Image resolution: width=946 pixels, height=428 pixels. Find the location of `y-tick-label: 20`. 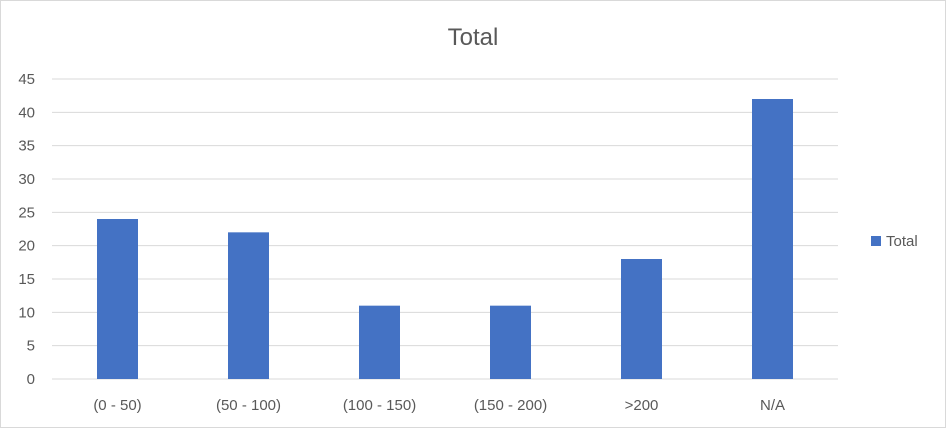

y-tick-label: 20 is located at coordinates (26, 246).